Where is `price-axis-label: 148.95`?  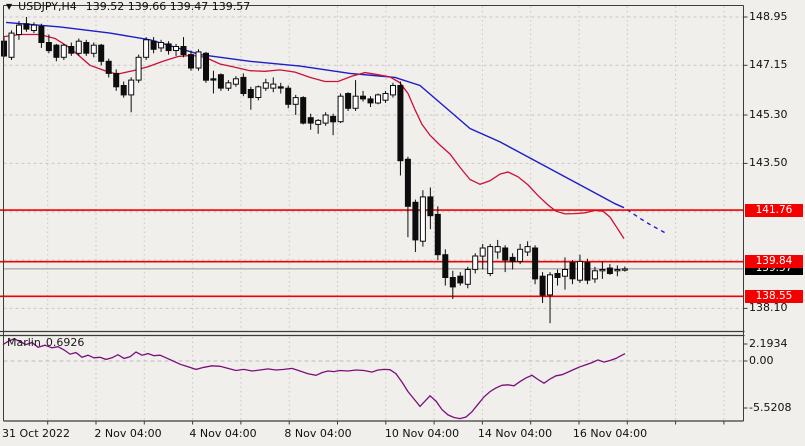
price-axis-label: 148.95 is located at coordinates (768, 16).